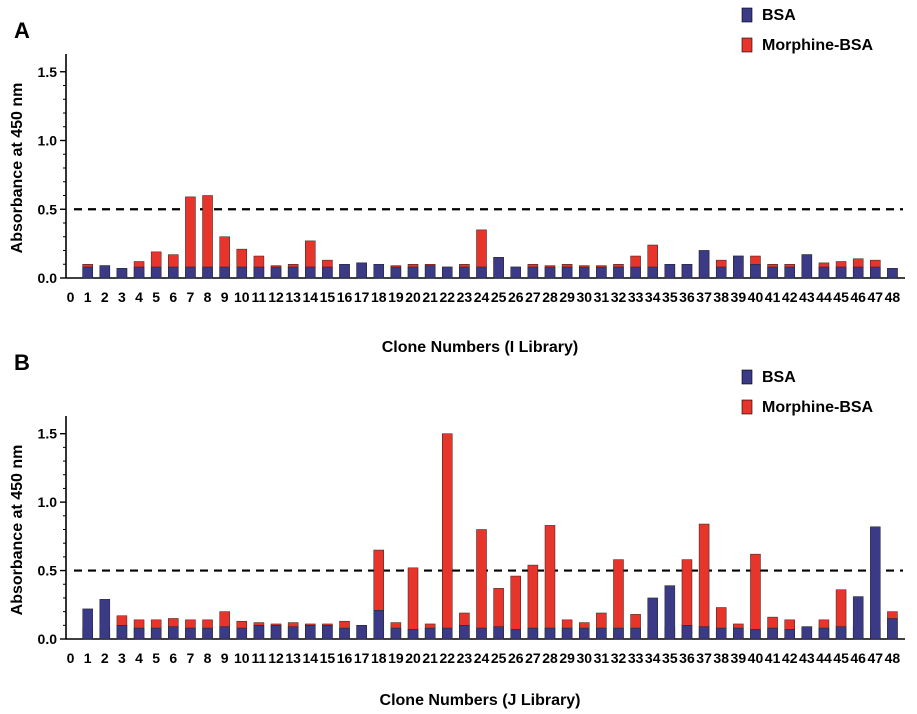 The image size is (917, 714). What do you see at coordinates (293, 658) in the screenshot?
I see `x-tick-label: 13` at bounding box center [293, 658].